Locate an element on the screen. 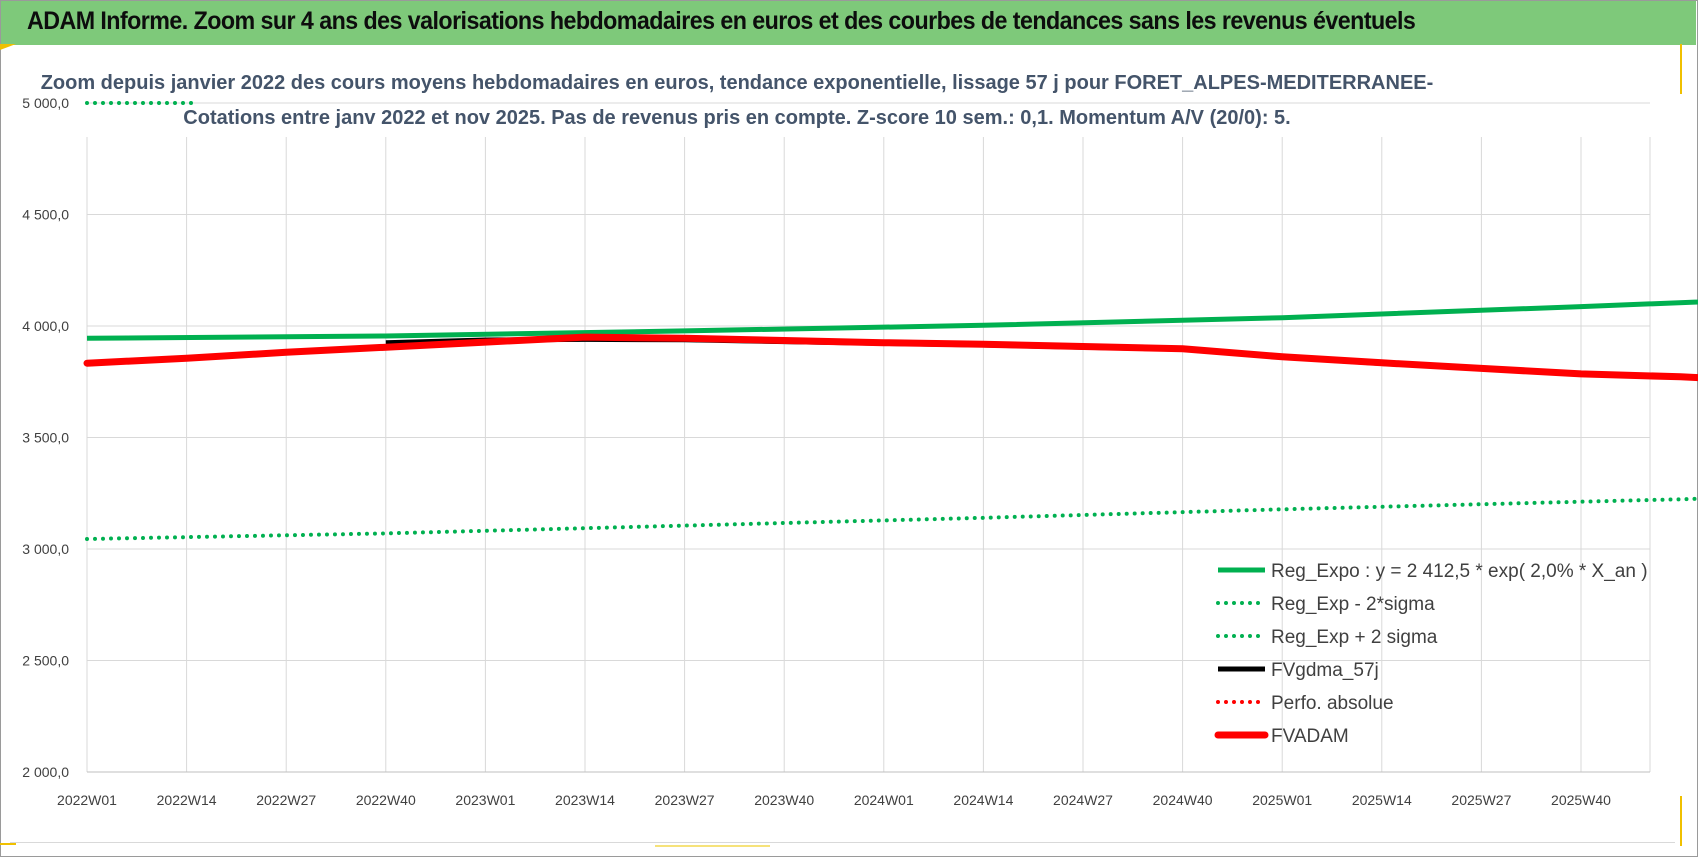 This screenshot has width=1698, height=857. legend-label: Perfo. absolue is located at coordinates (1332, 703).